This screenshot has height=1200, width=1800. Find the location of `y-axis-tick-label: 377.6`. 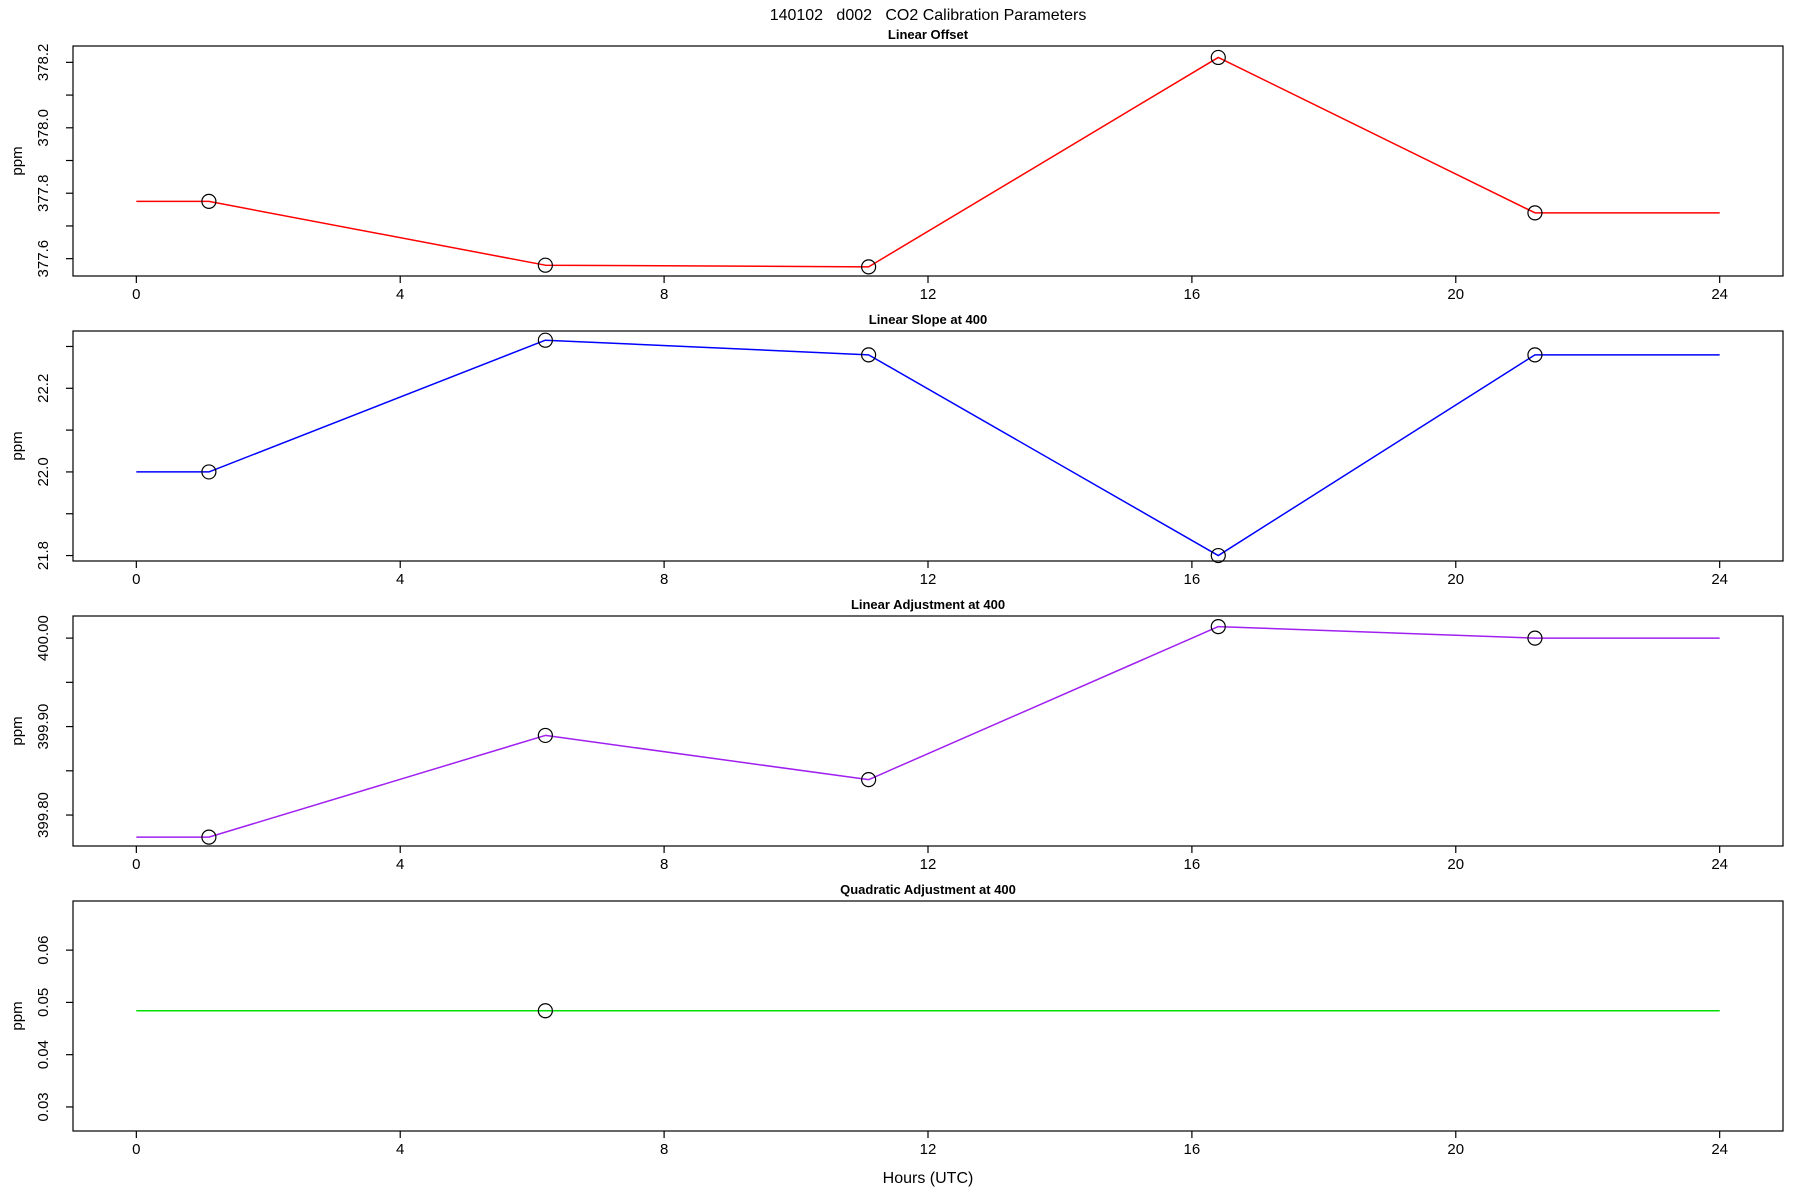

y-axis-tick-label: 377.6 is located at coordinates (43, 259).